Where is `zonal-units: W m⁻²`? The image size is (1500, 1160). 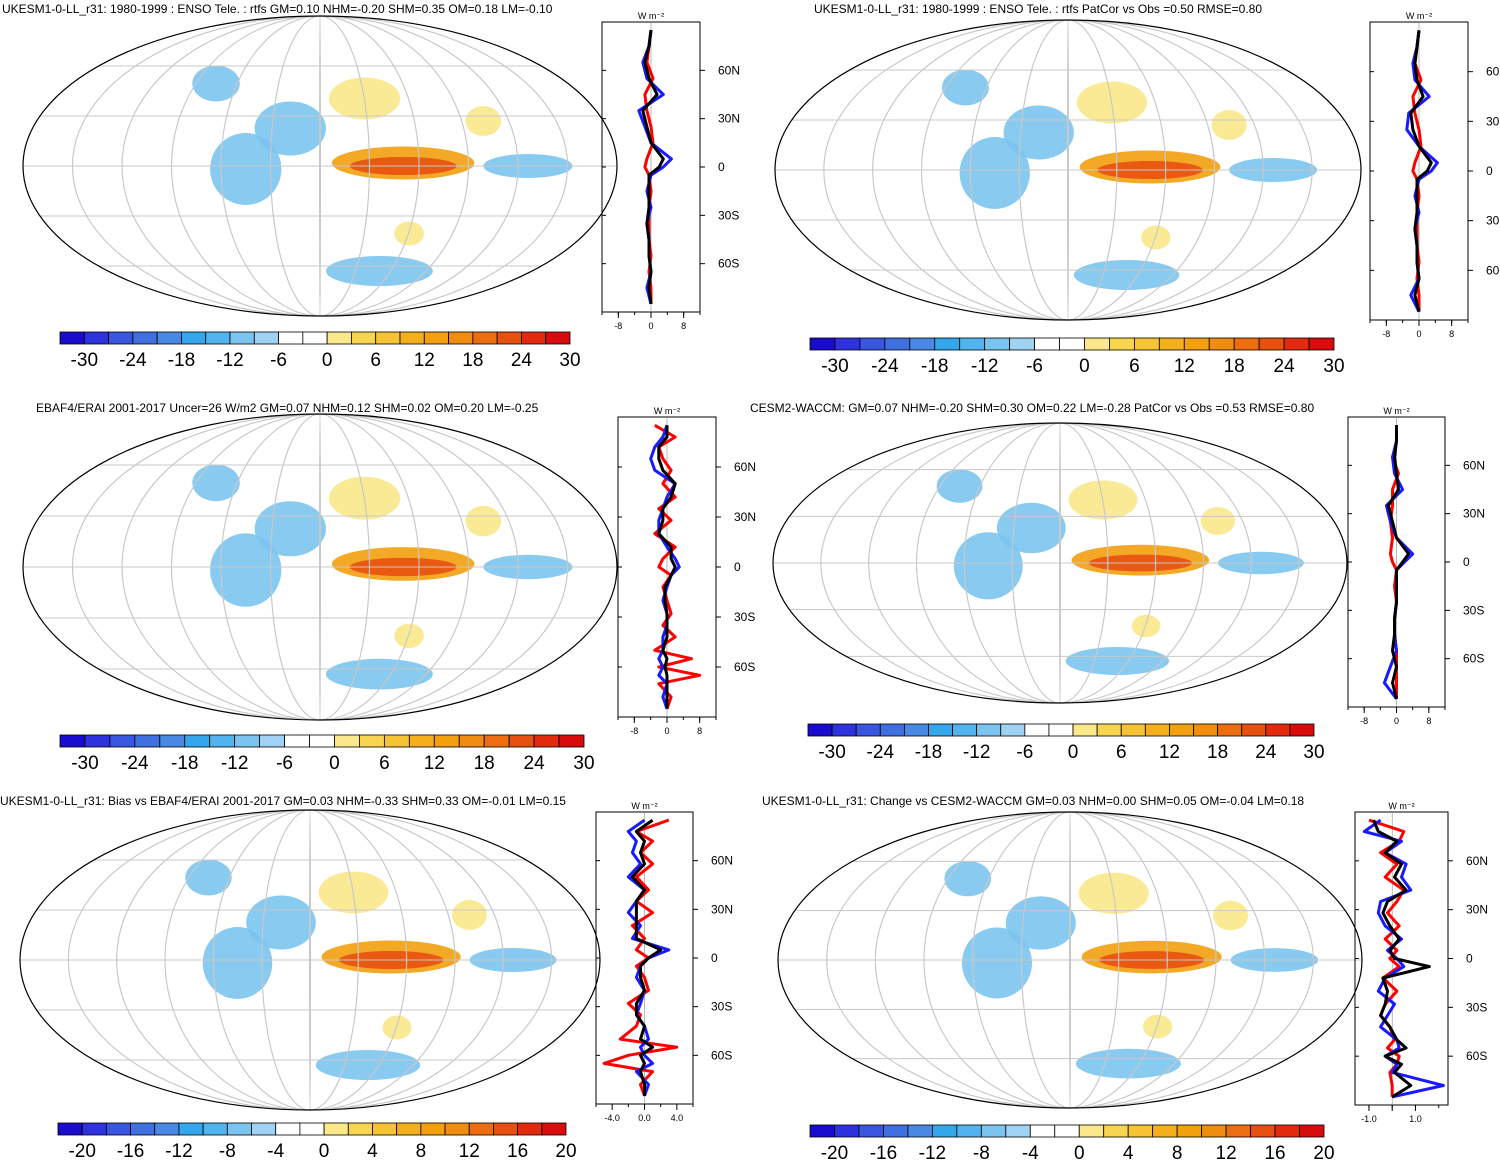
zonal-units: W m⁻² is located at coordinates (1401, 806).